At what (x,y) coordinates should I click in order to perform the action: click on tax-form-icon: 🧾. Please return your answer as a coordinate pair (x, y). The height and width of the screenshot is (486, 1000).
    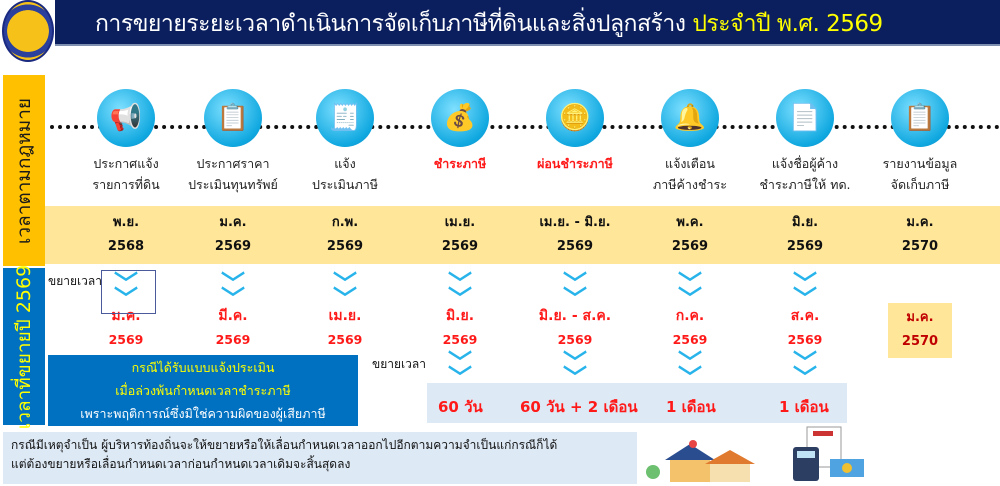
    Looking at the image, I should click on (345, 118).